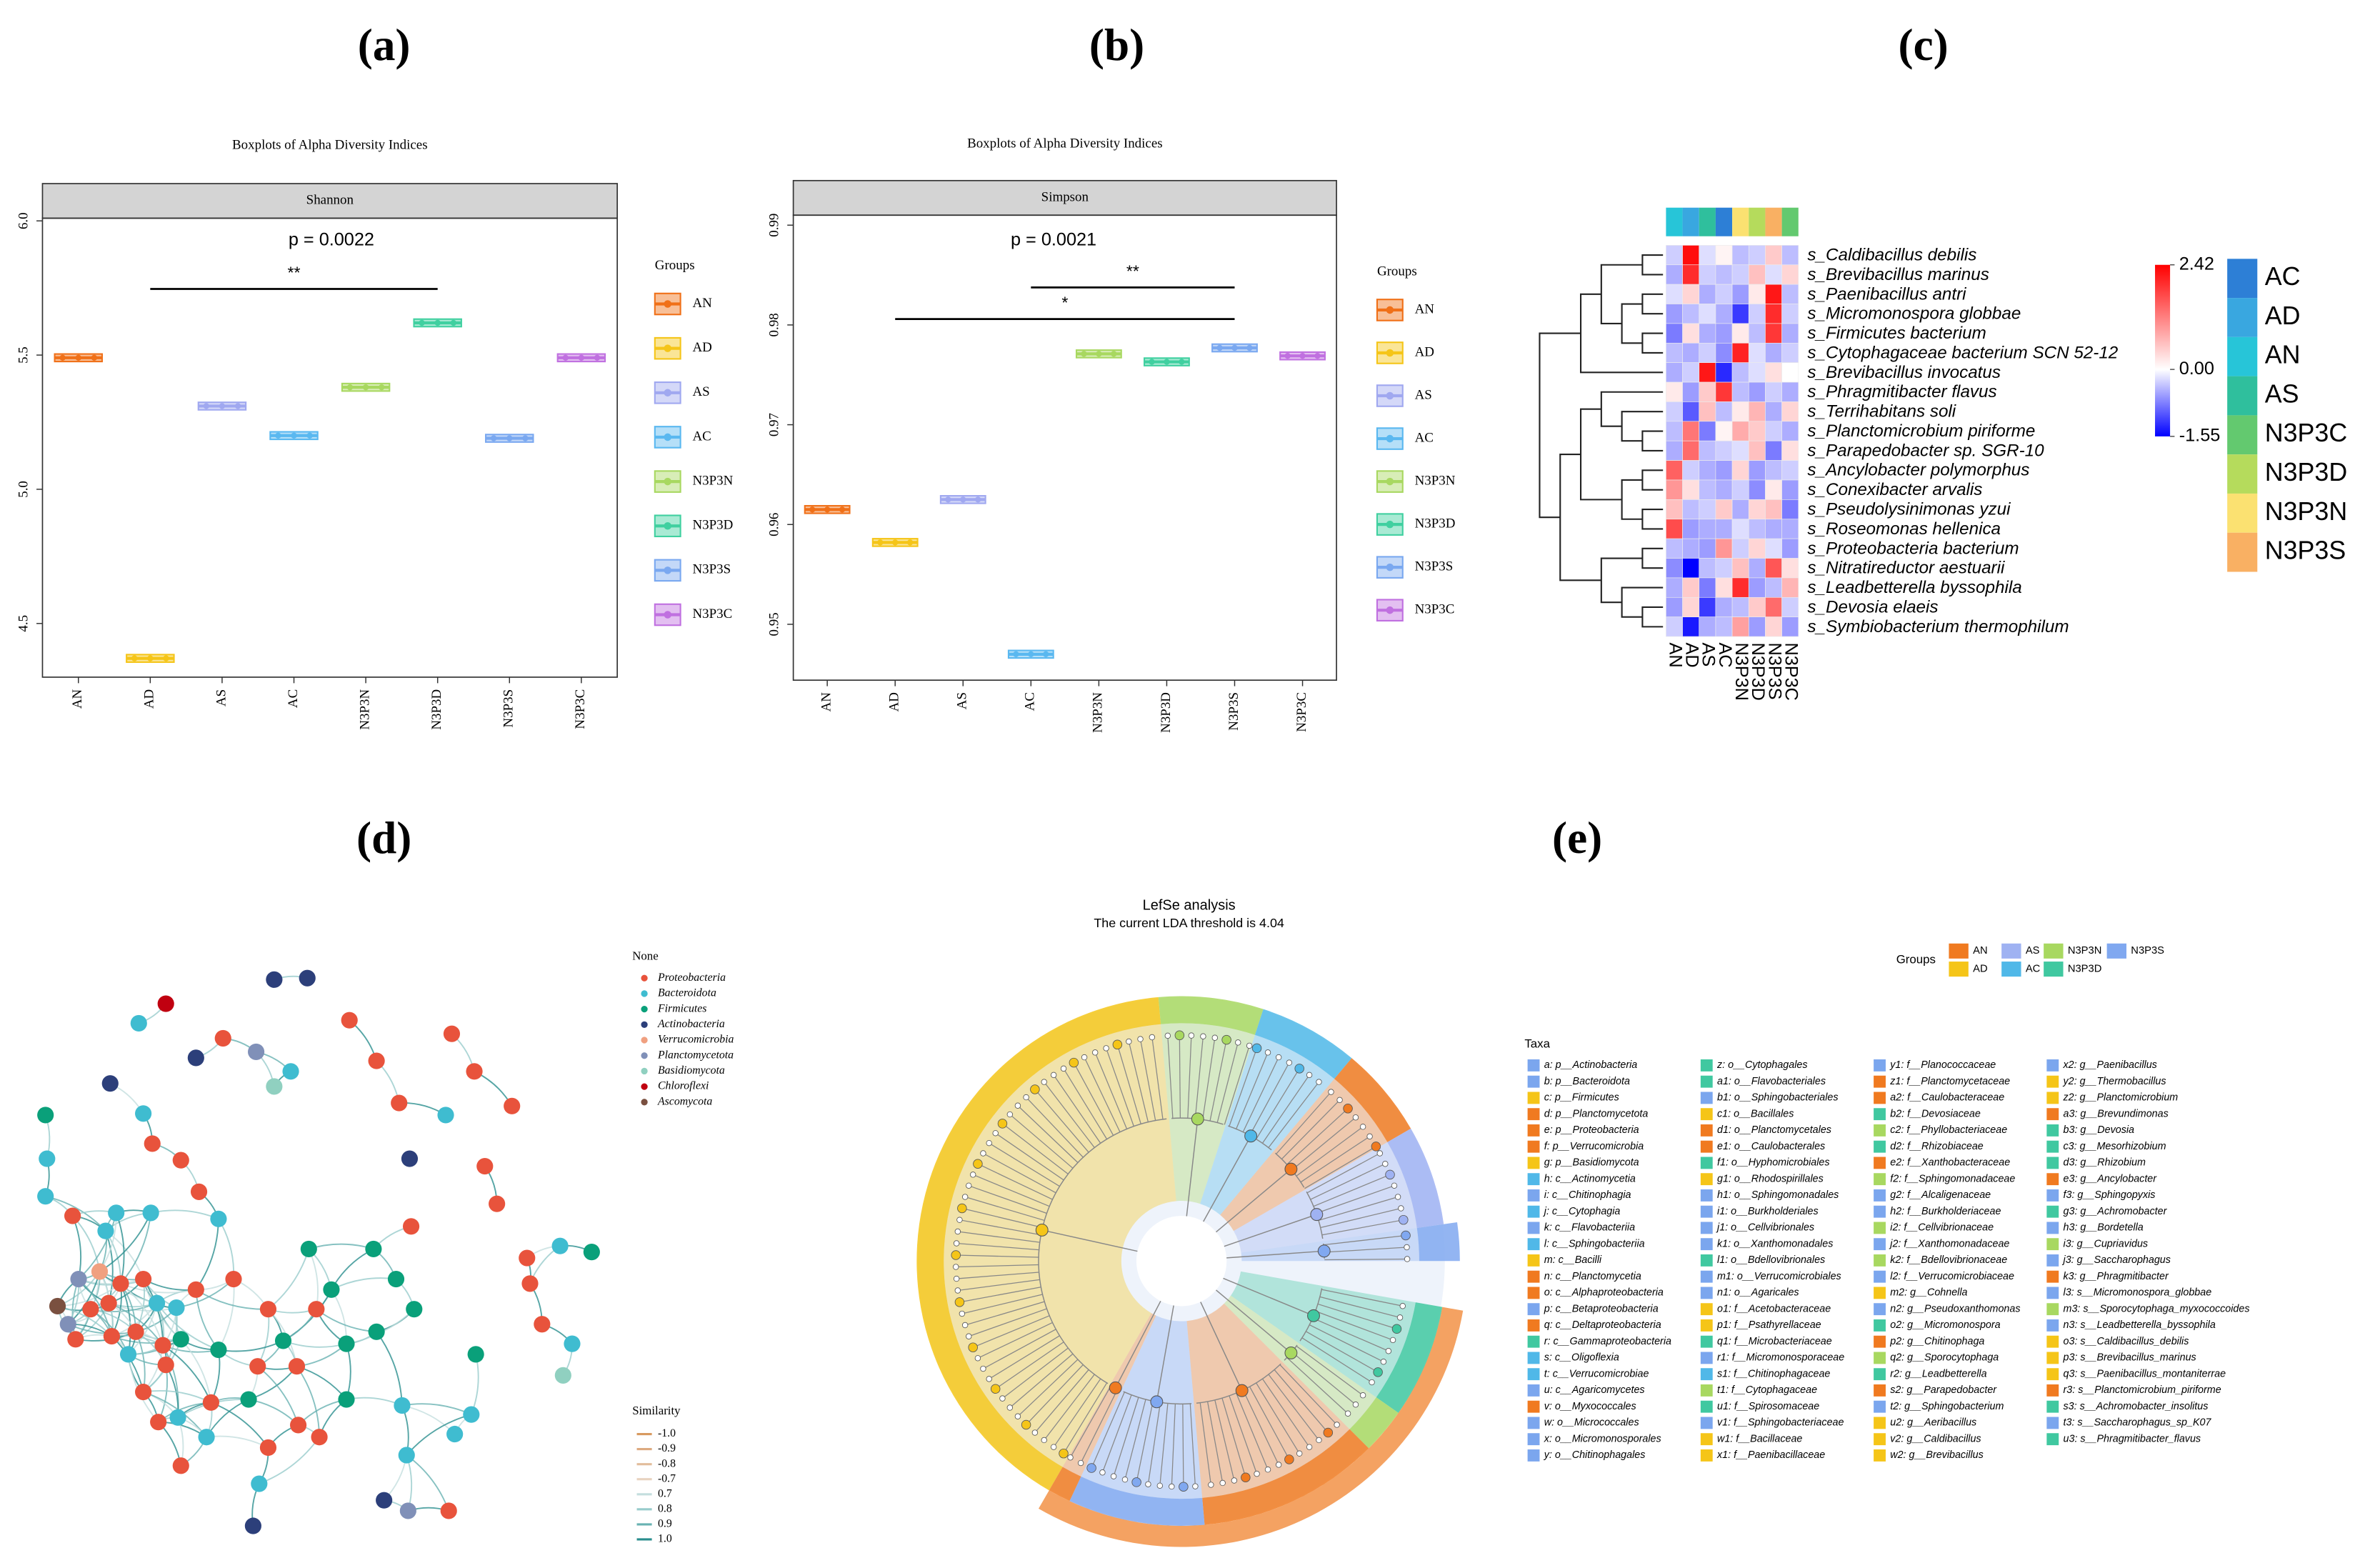 This screenshot has height=1568, width=2360. What do you see at coordinates (364, 709) in the screenshot?
I see `x-tick-label: N3P3N` at bounding box center [364, 709].